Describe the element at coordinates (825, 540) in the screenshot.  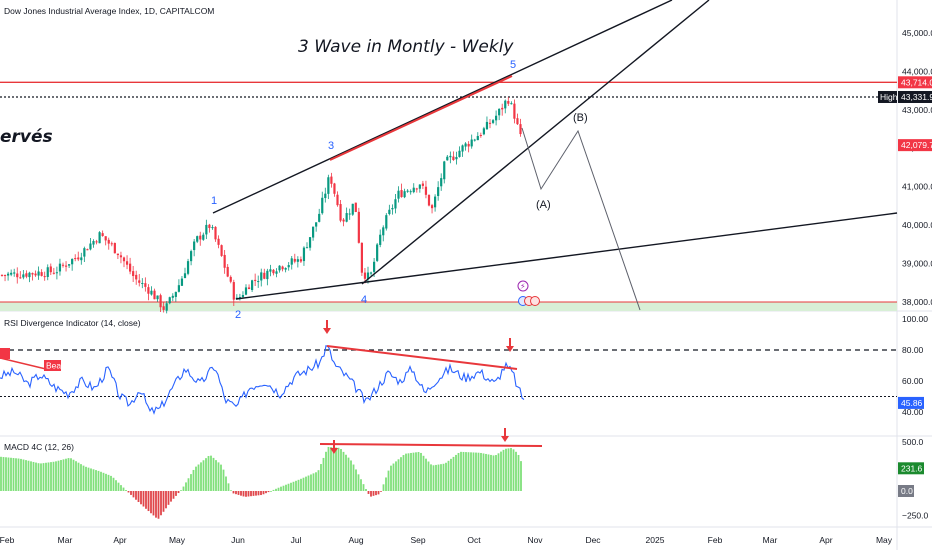
I see `time-axis-tick: Apr` at that location.